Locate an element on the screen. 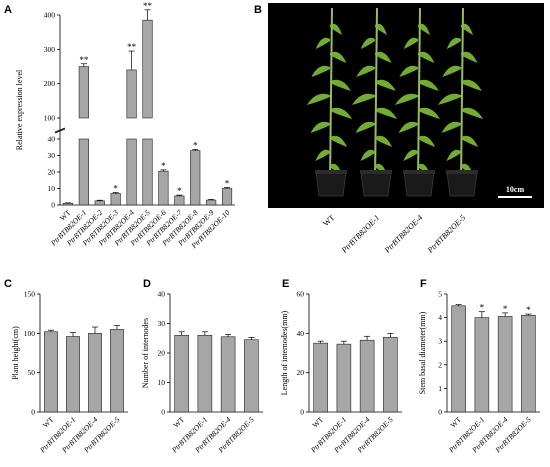  y-tick-label: 5 is located at coordinates (440, 294).